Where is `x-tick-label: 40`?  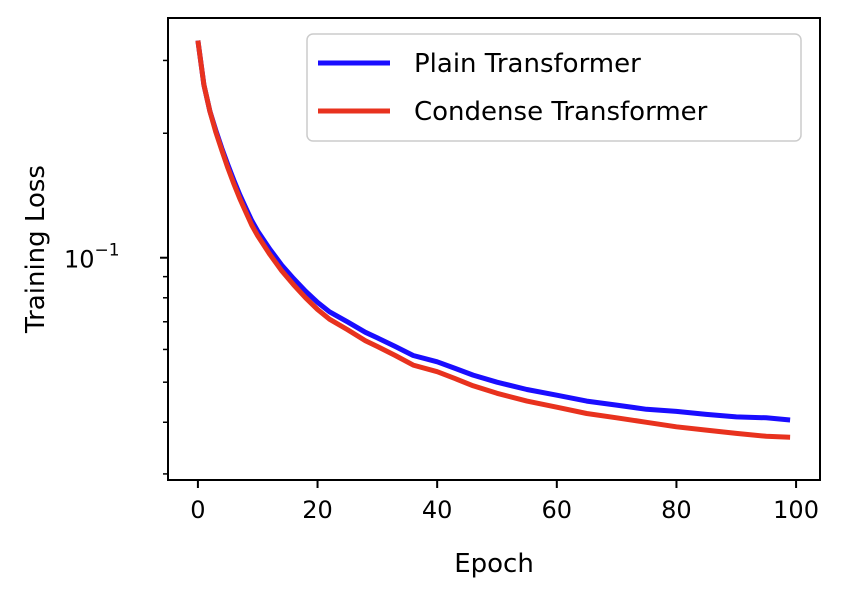
x-tick-label: 40 is located at coordinates (437, 510).